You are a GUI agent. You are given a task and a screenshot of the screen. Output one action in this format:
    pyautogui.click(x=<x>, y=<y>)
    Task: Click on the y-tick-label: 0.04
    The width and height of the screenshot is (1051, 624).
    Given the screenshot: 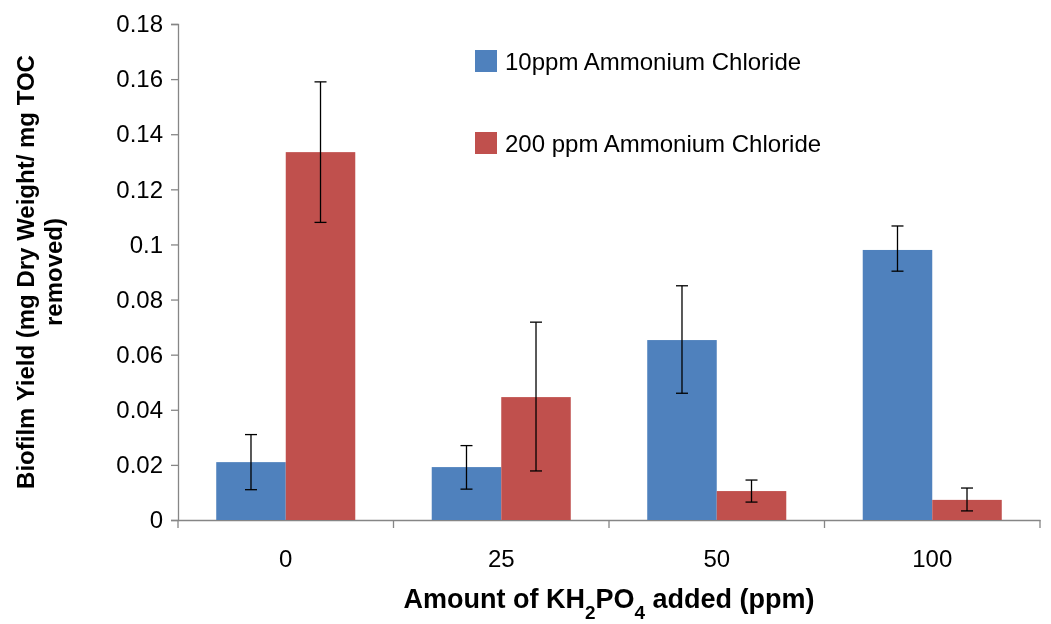 What is the action you would take?
    pyautogui.click(x=139, y=409)
    